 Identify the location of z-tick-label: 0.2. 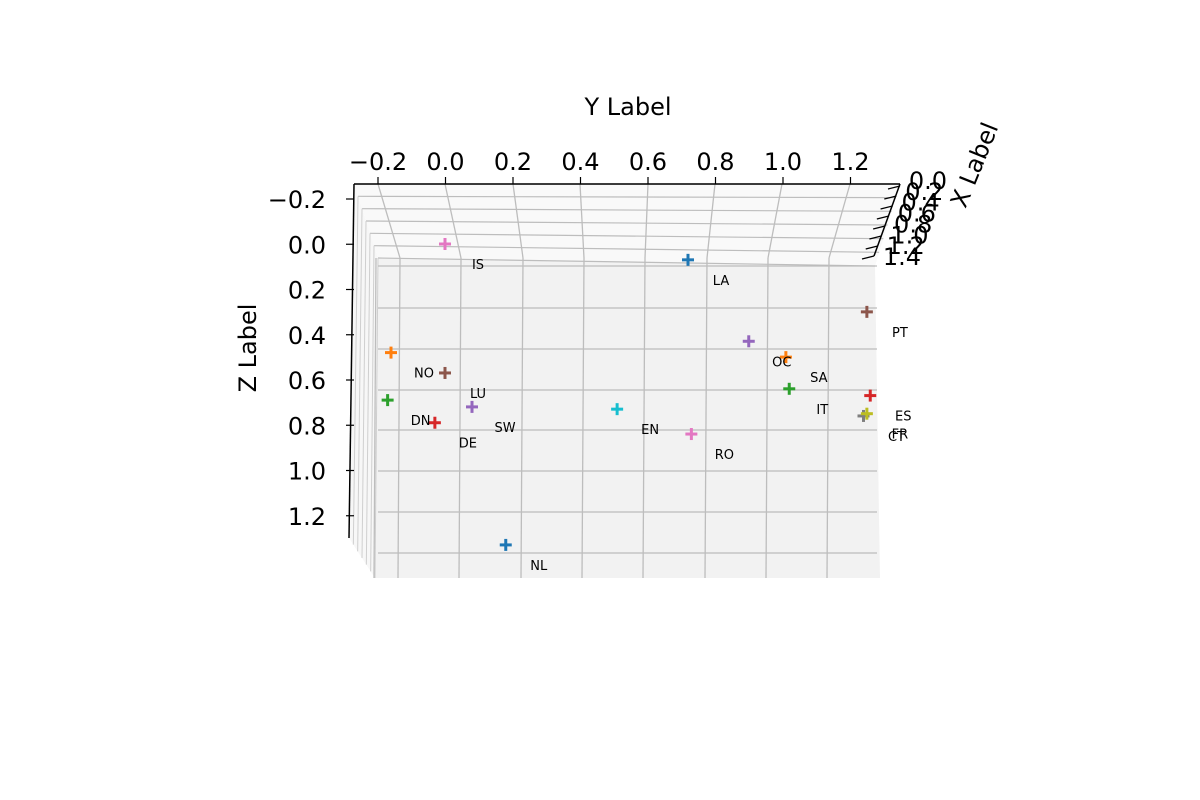
(307, 291).